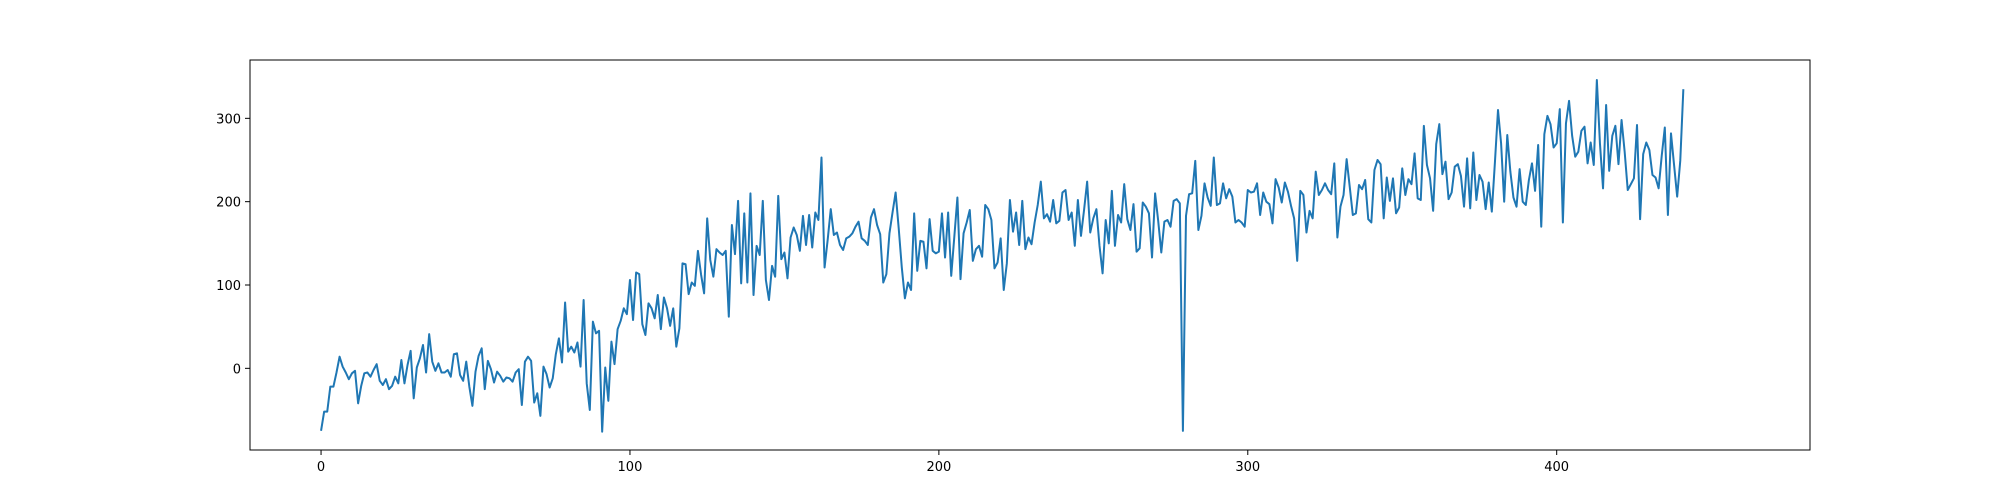 The height and width of the screenshot is (504, 2000). Describe the element at coordinates (228, 119) in the screenshot. I see `y-tick-label: 300` at that location.